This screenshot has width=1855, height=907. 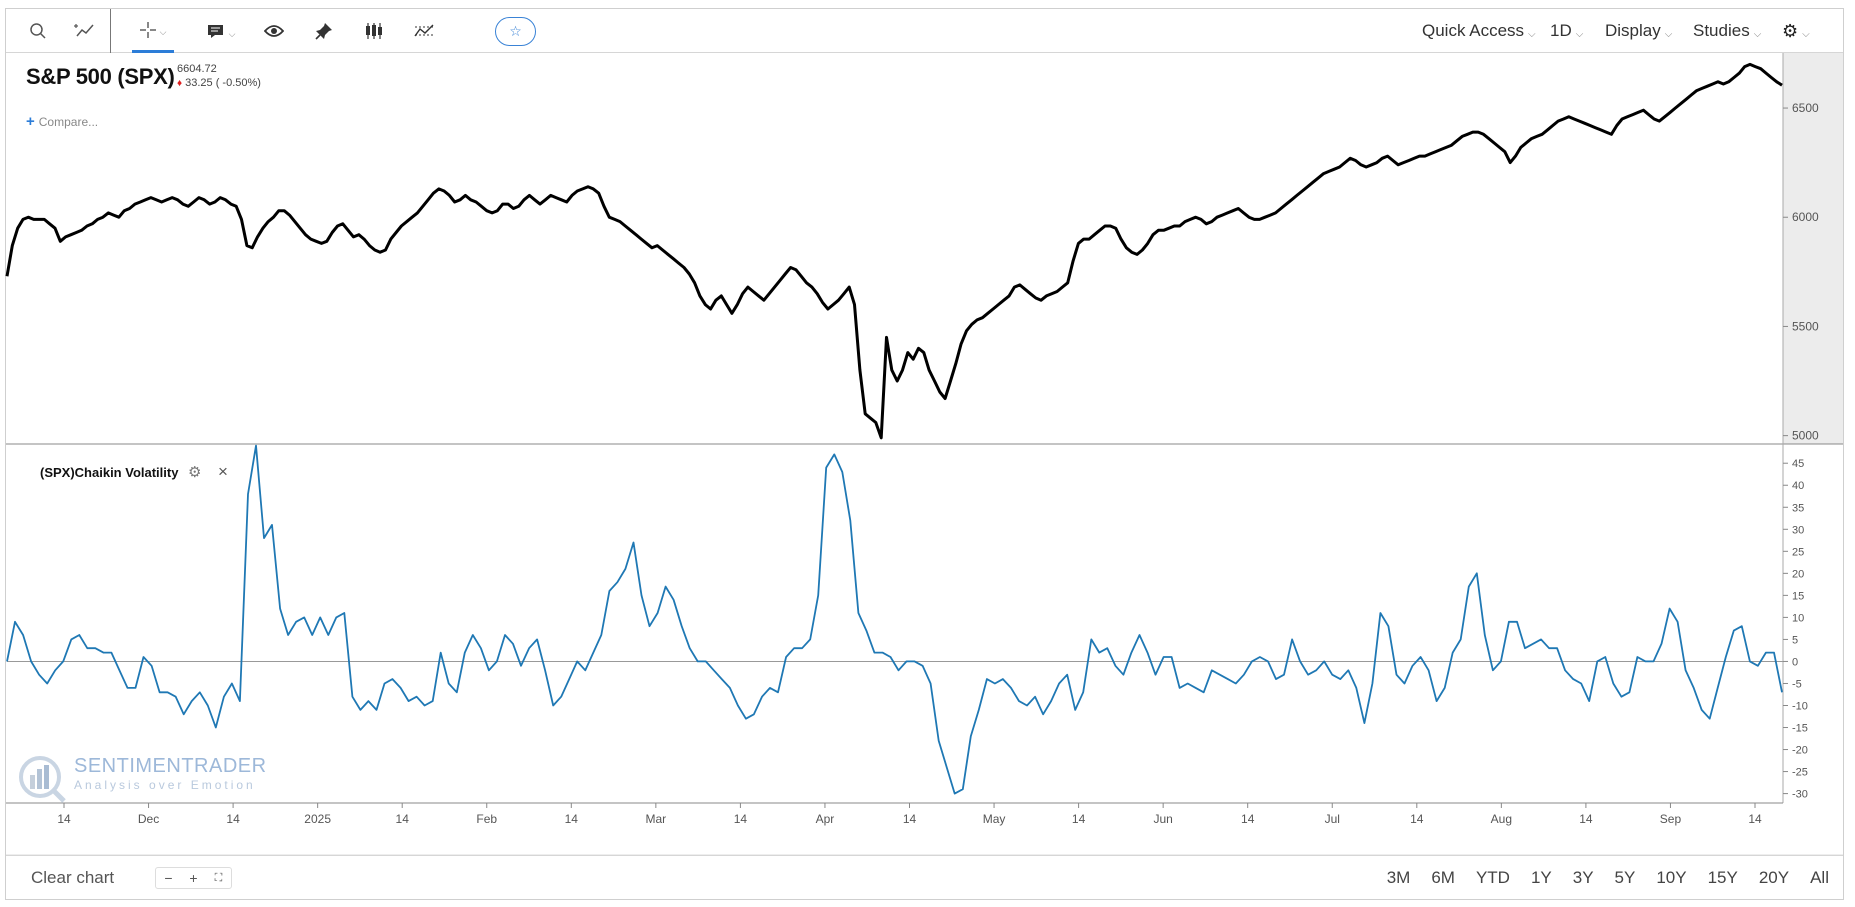 I want to click on display-label: Display, so click(x=1633, y=30).